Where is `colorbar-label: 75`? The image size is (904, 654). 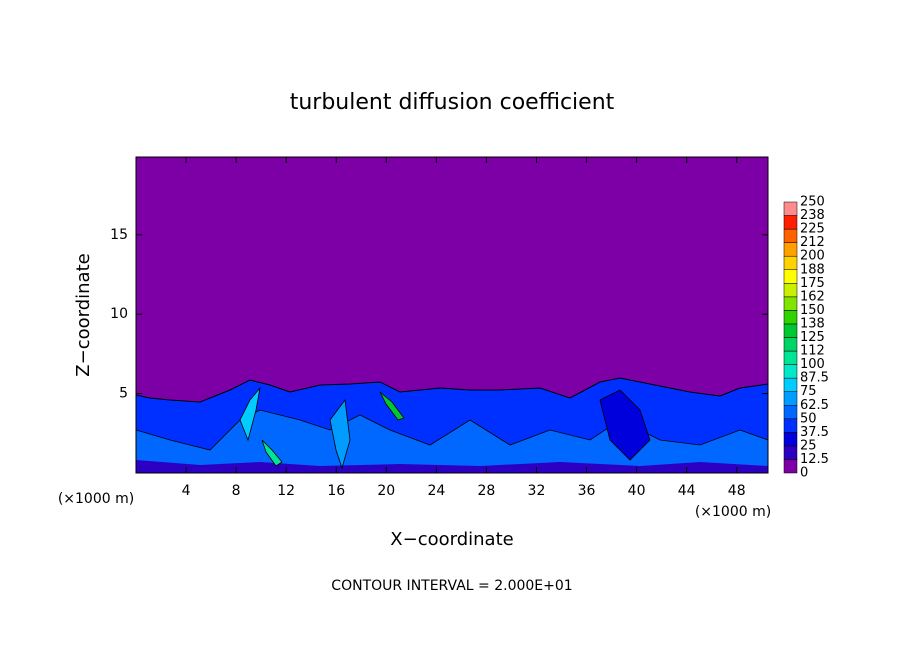 colorbar-label: 75 is located at coordinates (808, 391).